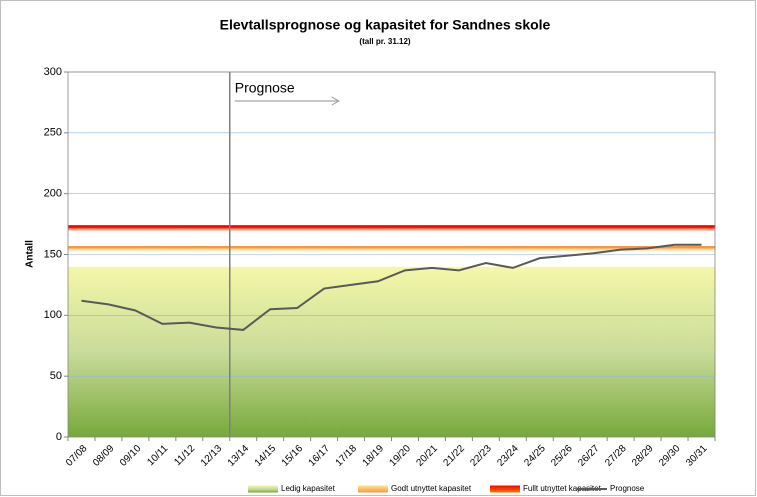 The image size is (757, 497). What do you see at coordinates (53, 72) in the screenshot?
I see `y-tick-label: 300` at bounding box center [53, 72].